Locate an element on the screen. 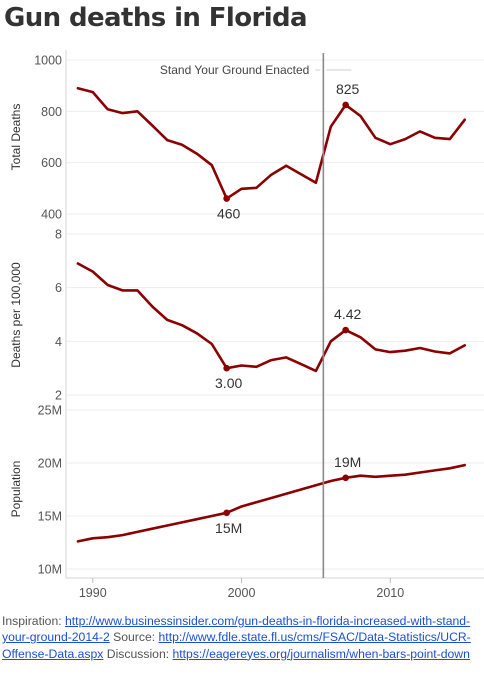 This screenshot has height=684, width=484. population-tick-label: 10M is located at coordinates (50, 570).